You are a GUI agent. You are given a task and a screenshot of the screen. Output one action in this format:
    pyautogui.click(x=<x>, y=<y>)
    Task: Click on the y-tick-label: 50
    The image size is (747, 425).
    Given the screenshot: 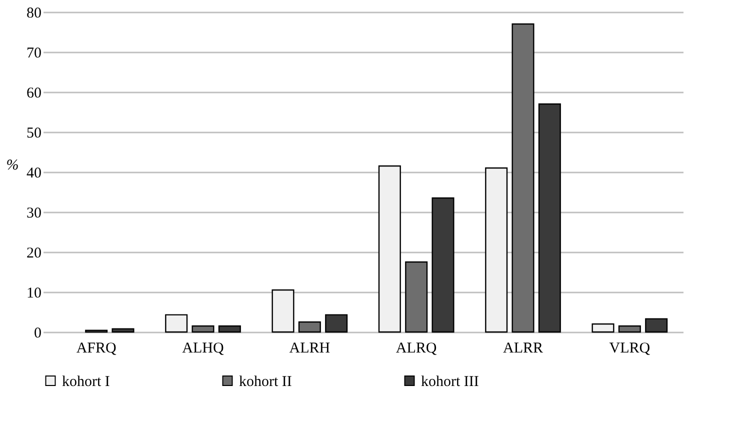 What is the action you would take?
    pyautogui.click(x=34, y=134)
    